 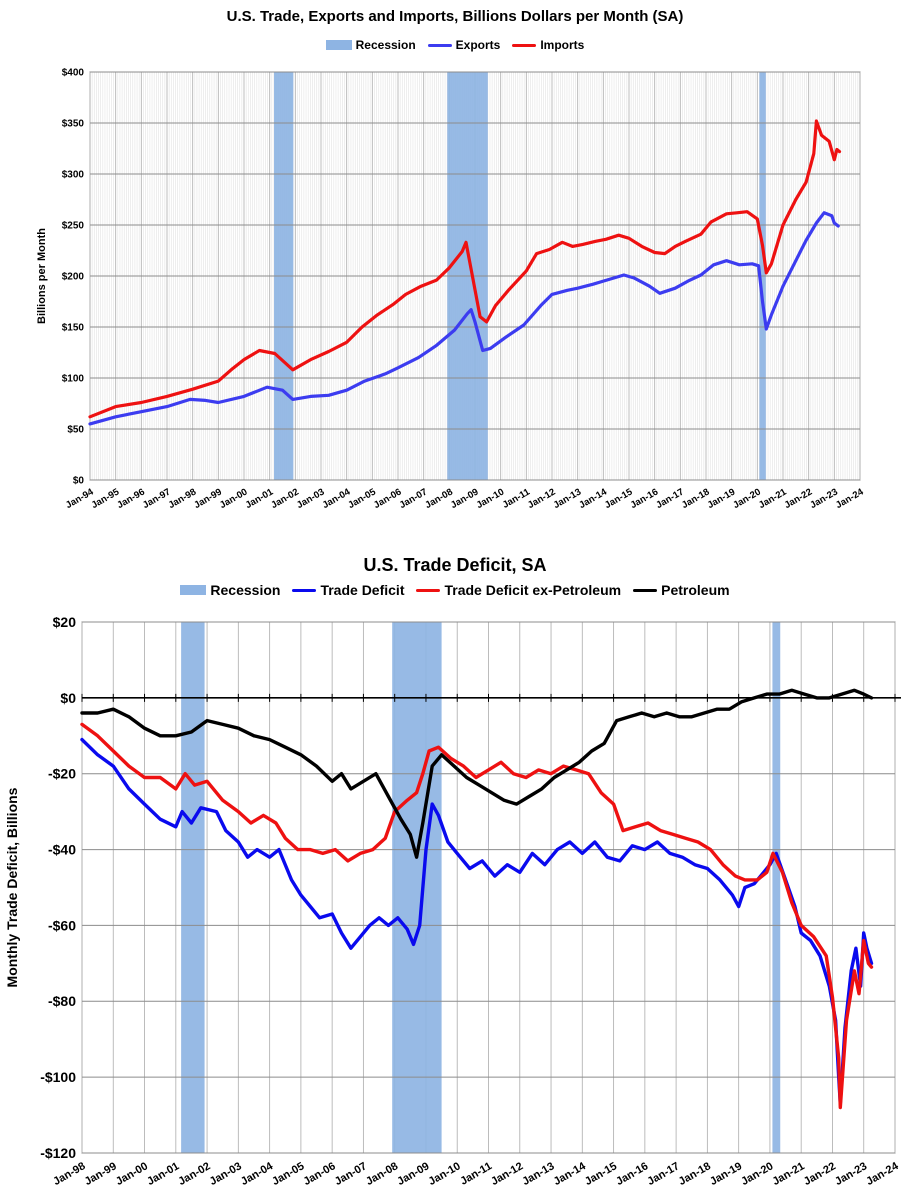 I want to click on y-tick-label: $100, so click(x=73, y=379).